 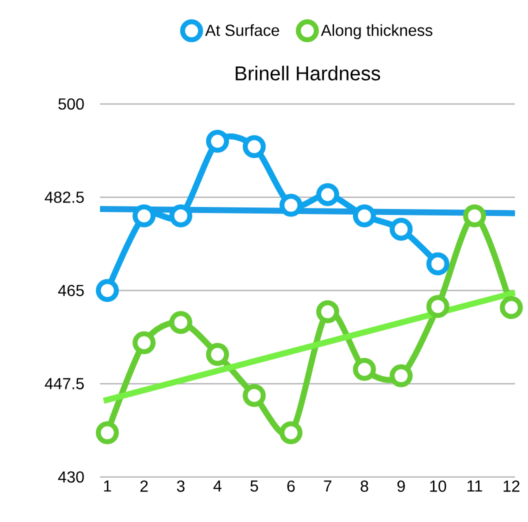 I want to click on x-tick-label: 11, so click(x=475, y=486).